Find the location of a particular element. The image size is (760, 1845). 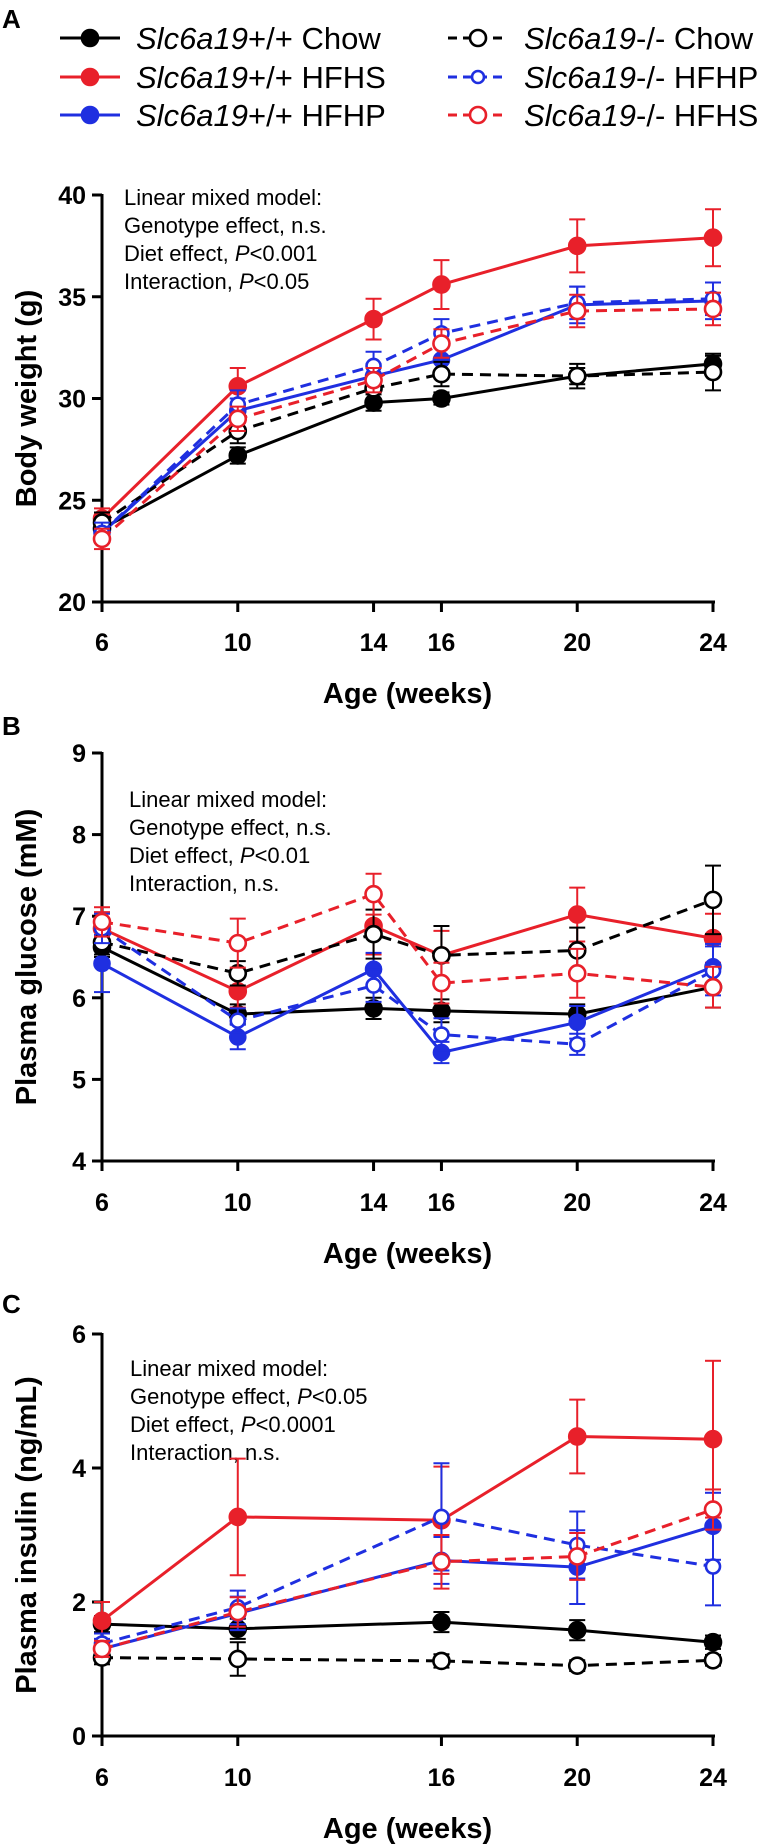

annotation-text: Interaction, n.s. is located at coordinates (204, 883).